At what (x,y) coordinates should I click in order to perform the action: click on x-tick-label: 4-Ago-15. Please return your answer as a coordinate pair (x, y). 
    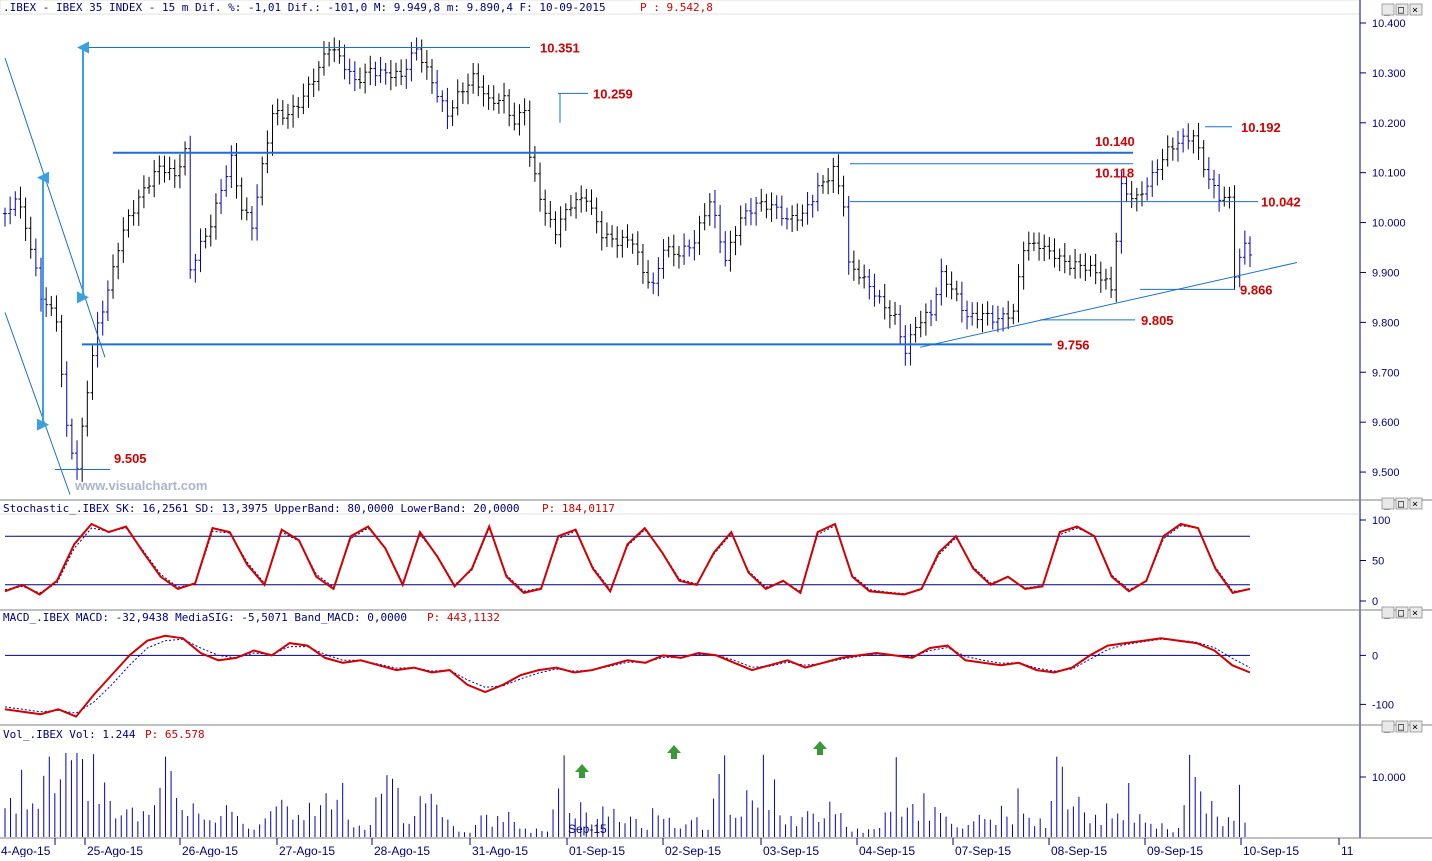
    Looking at the image, I should click on (26, 850).